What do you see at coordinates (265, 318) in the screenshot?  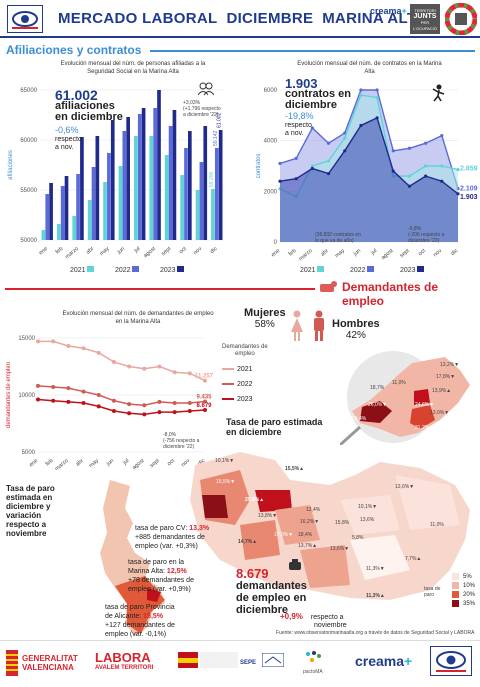 I see `mujeres-block: Mujeres 58%` at bounding box center [265, 318].